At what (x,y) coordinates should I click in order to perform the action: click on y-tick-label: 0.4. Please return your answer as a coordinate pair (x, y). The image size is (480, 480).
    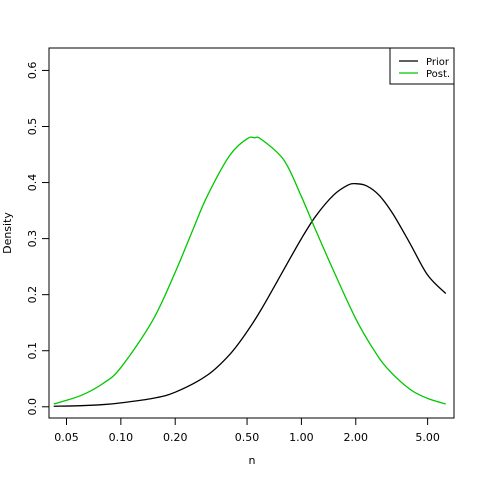
    Looking at the image, I should click on (32, 183).